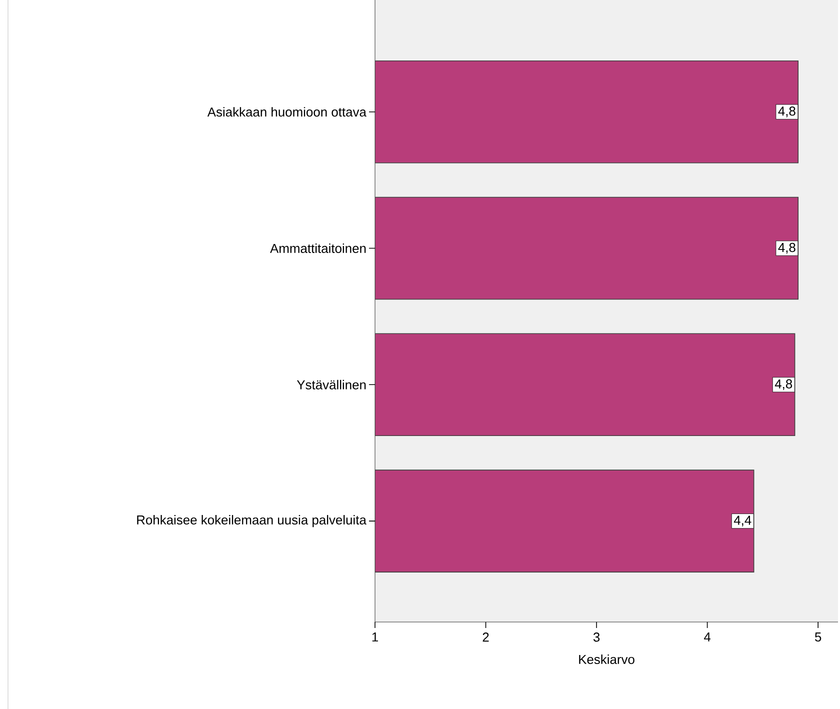  What do you see at coordinates (318, 248) in the screenshot?
I see `y-tick-label: Ammattitaitoinen` at bounding box center [318, 248].